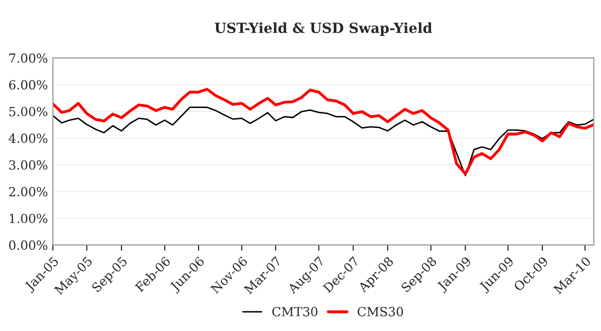  Describe the element at coordinates (380, 311) in the screenshot. I see `legend-label: CMS30` at that location.